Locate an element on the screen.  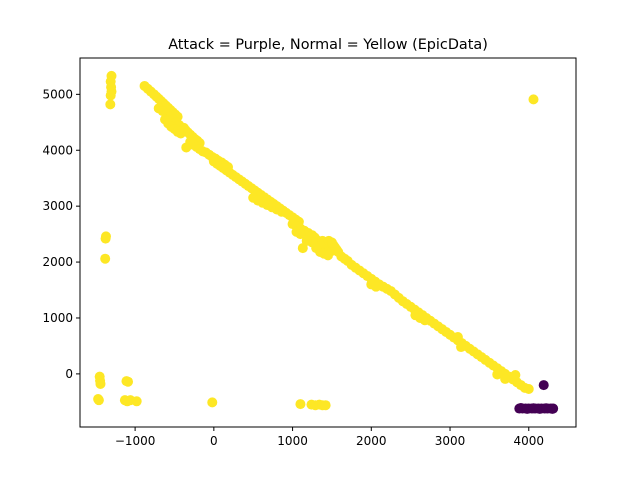
x-tick-label: 3000 is located at coordinates (450, 441).